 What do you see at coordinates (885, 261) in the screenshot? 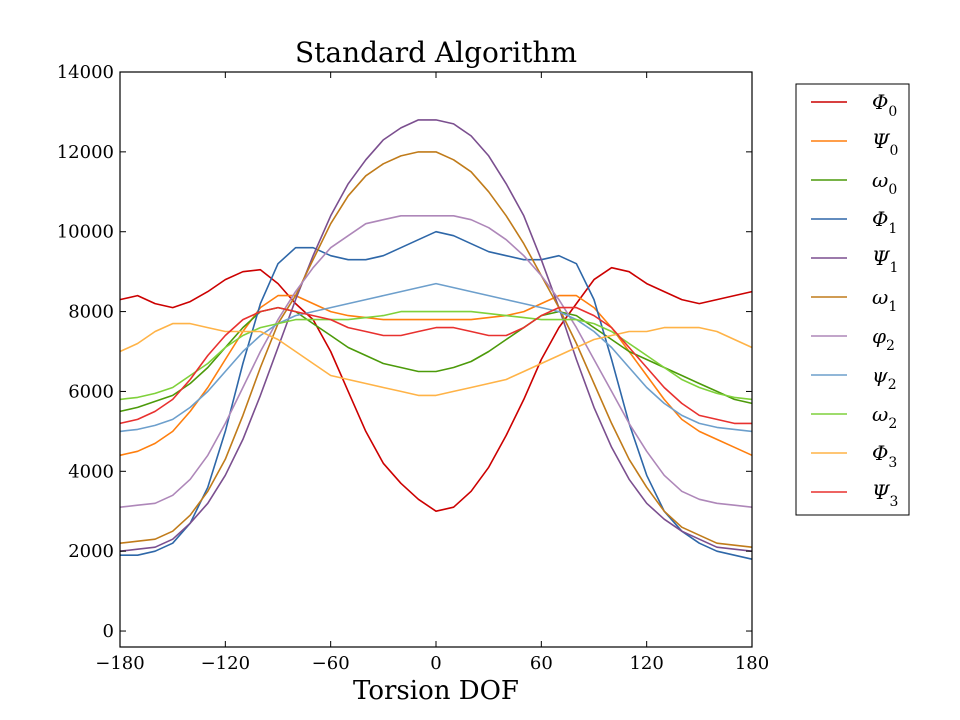
I see `legend-label: Ψ1` at bounding box center [885, 261].